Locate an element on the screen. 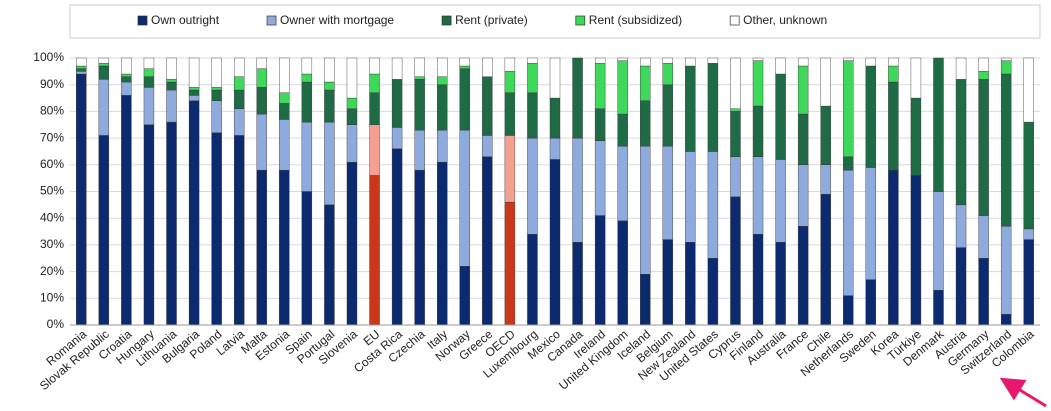  y-tick-label: 10% is located at coordinates (52, 297).